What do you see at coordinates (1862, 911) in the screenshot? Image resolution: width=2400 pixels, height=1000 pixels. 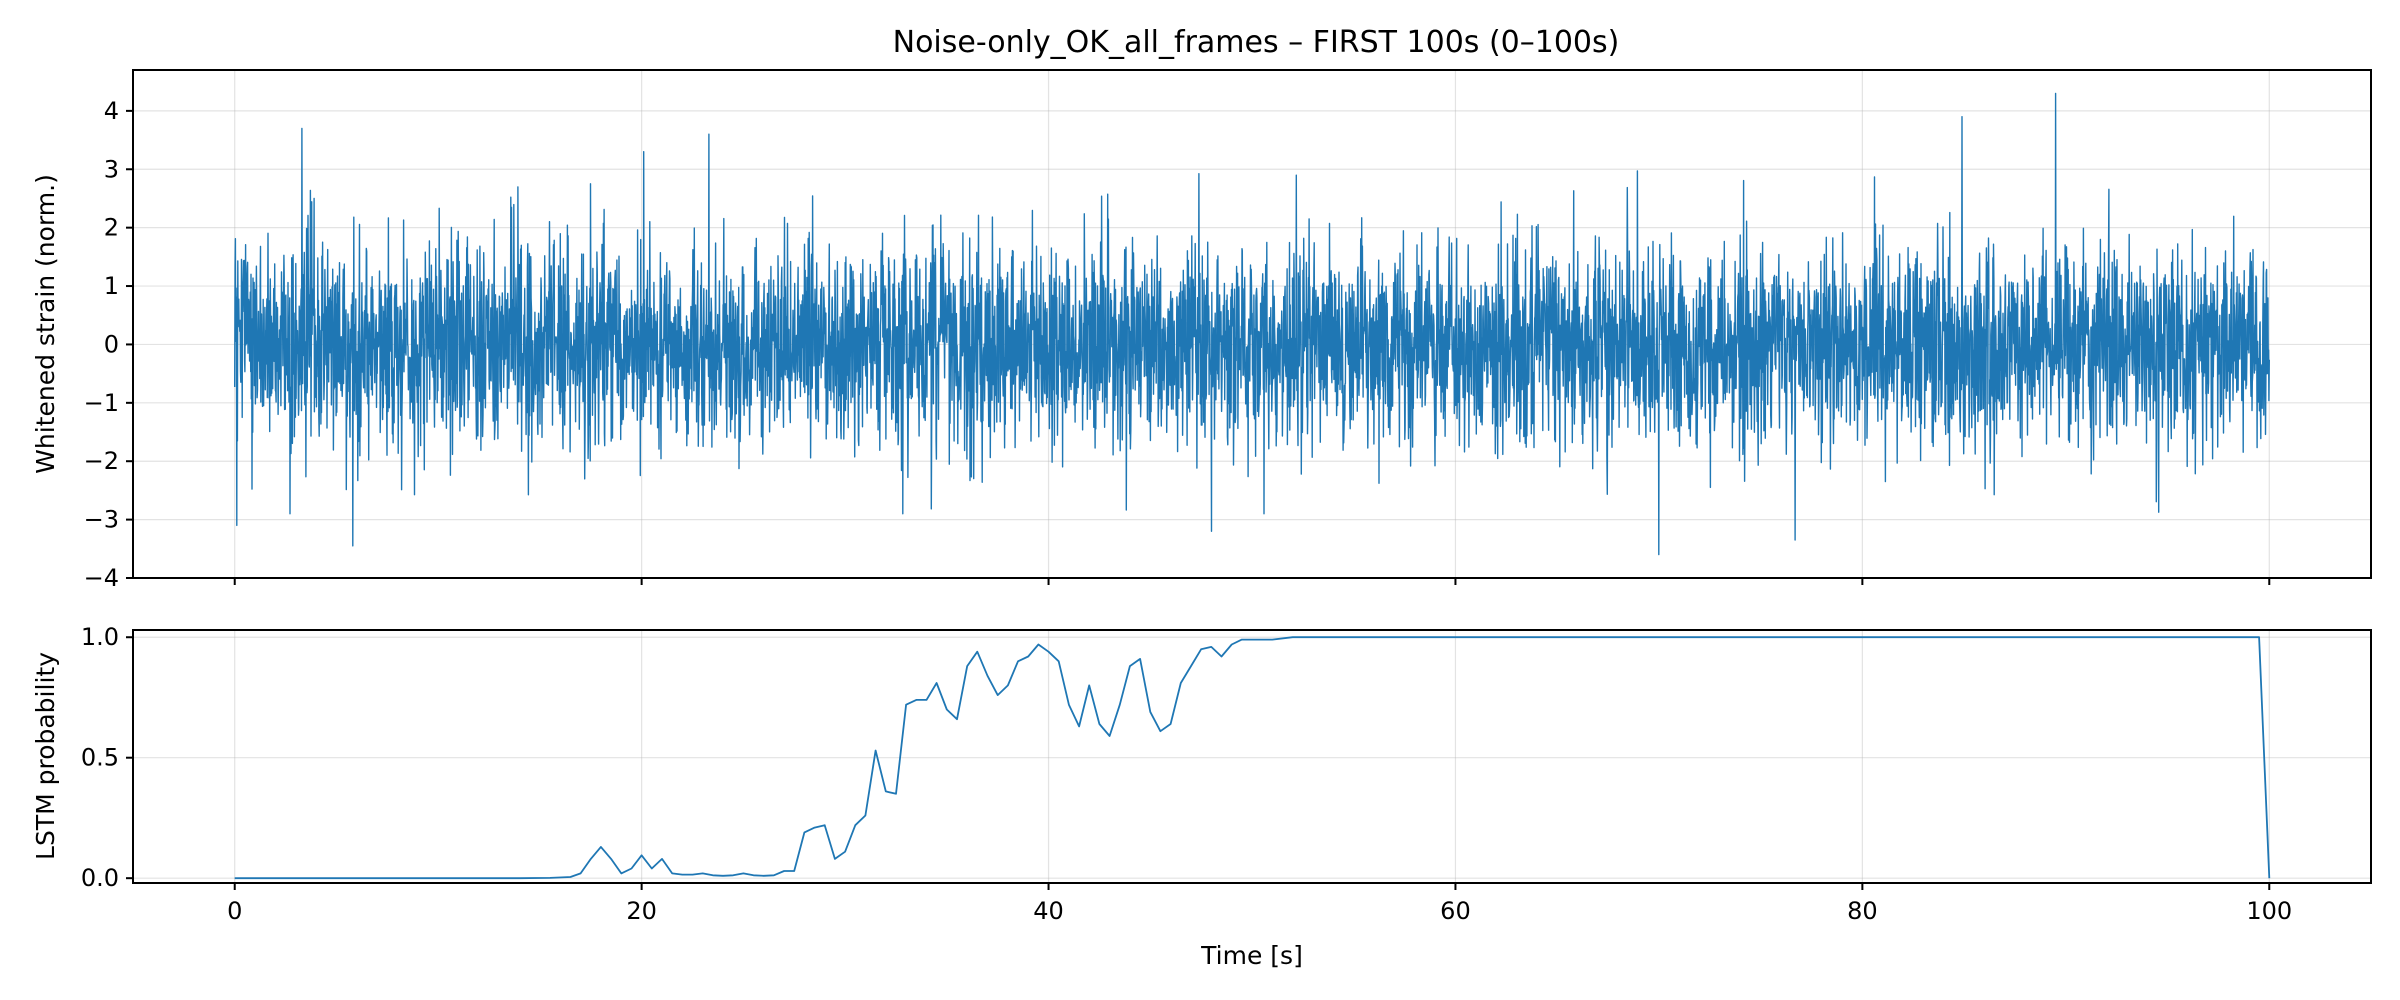 I see `probability-x-tick-label: 80` at bounding box center [1862, 911].